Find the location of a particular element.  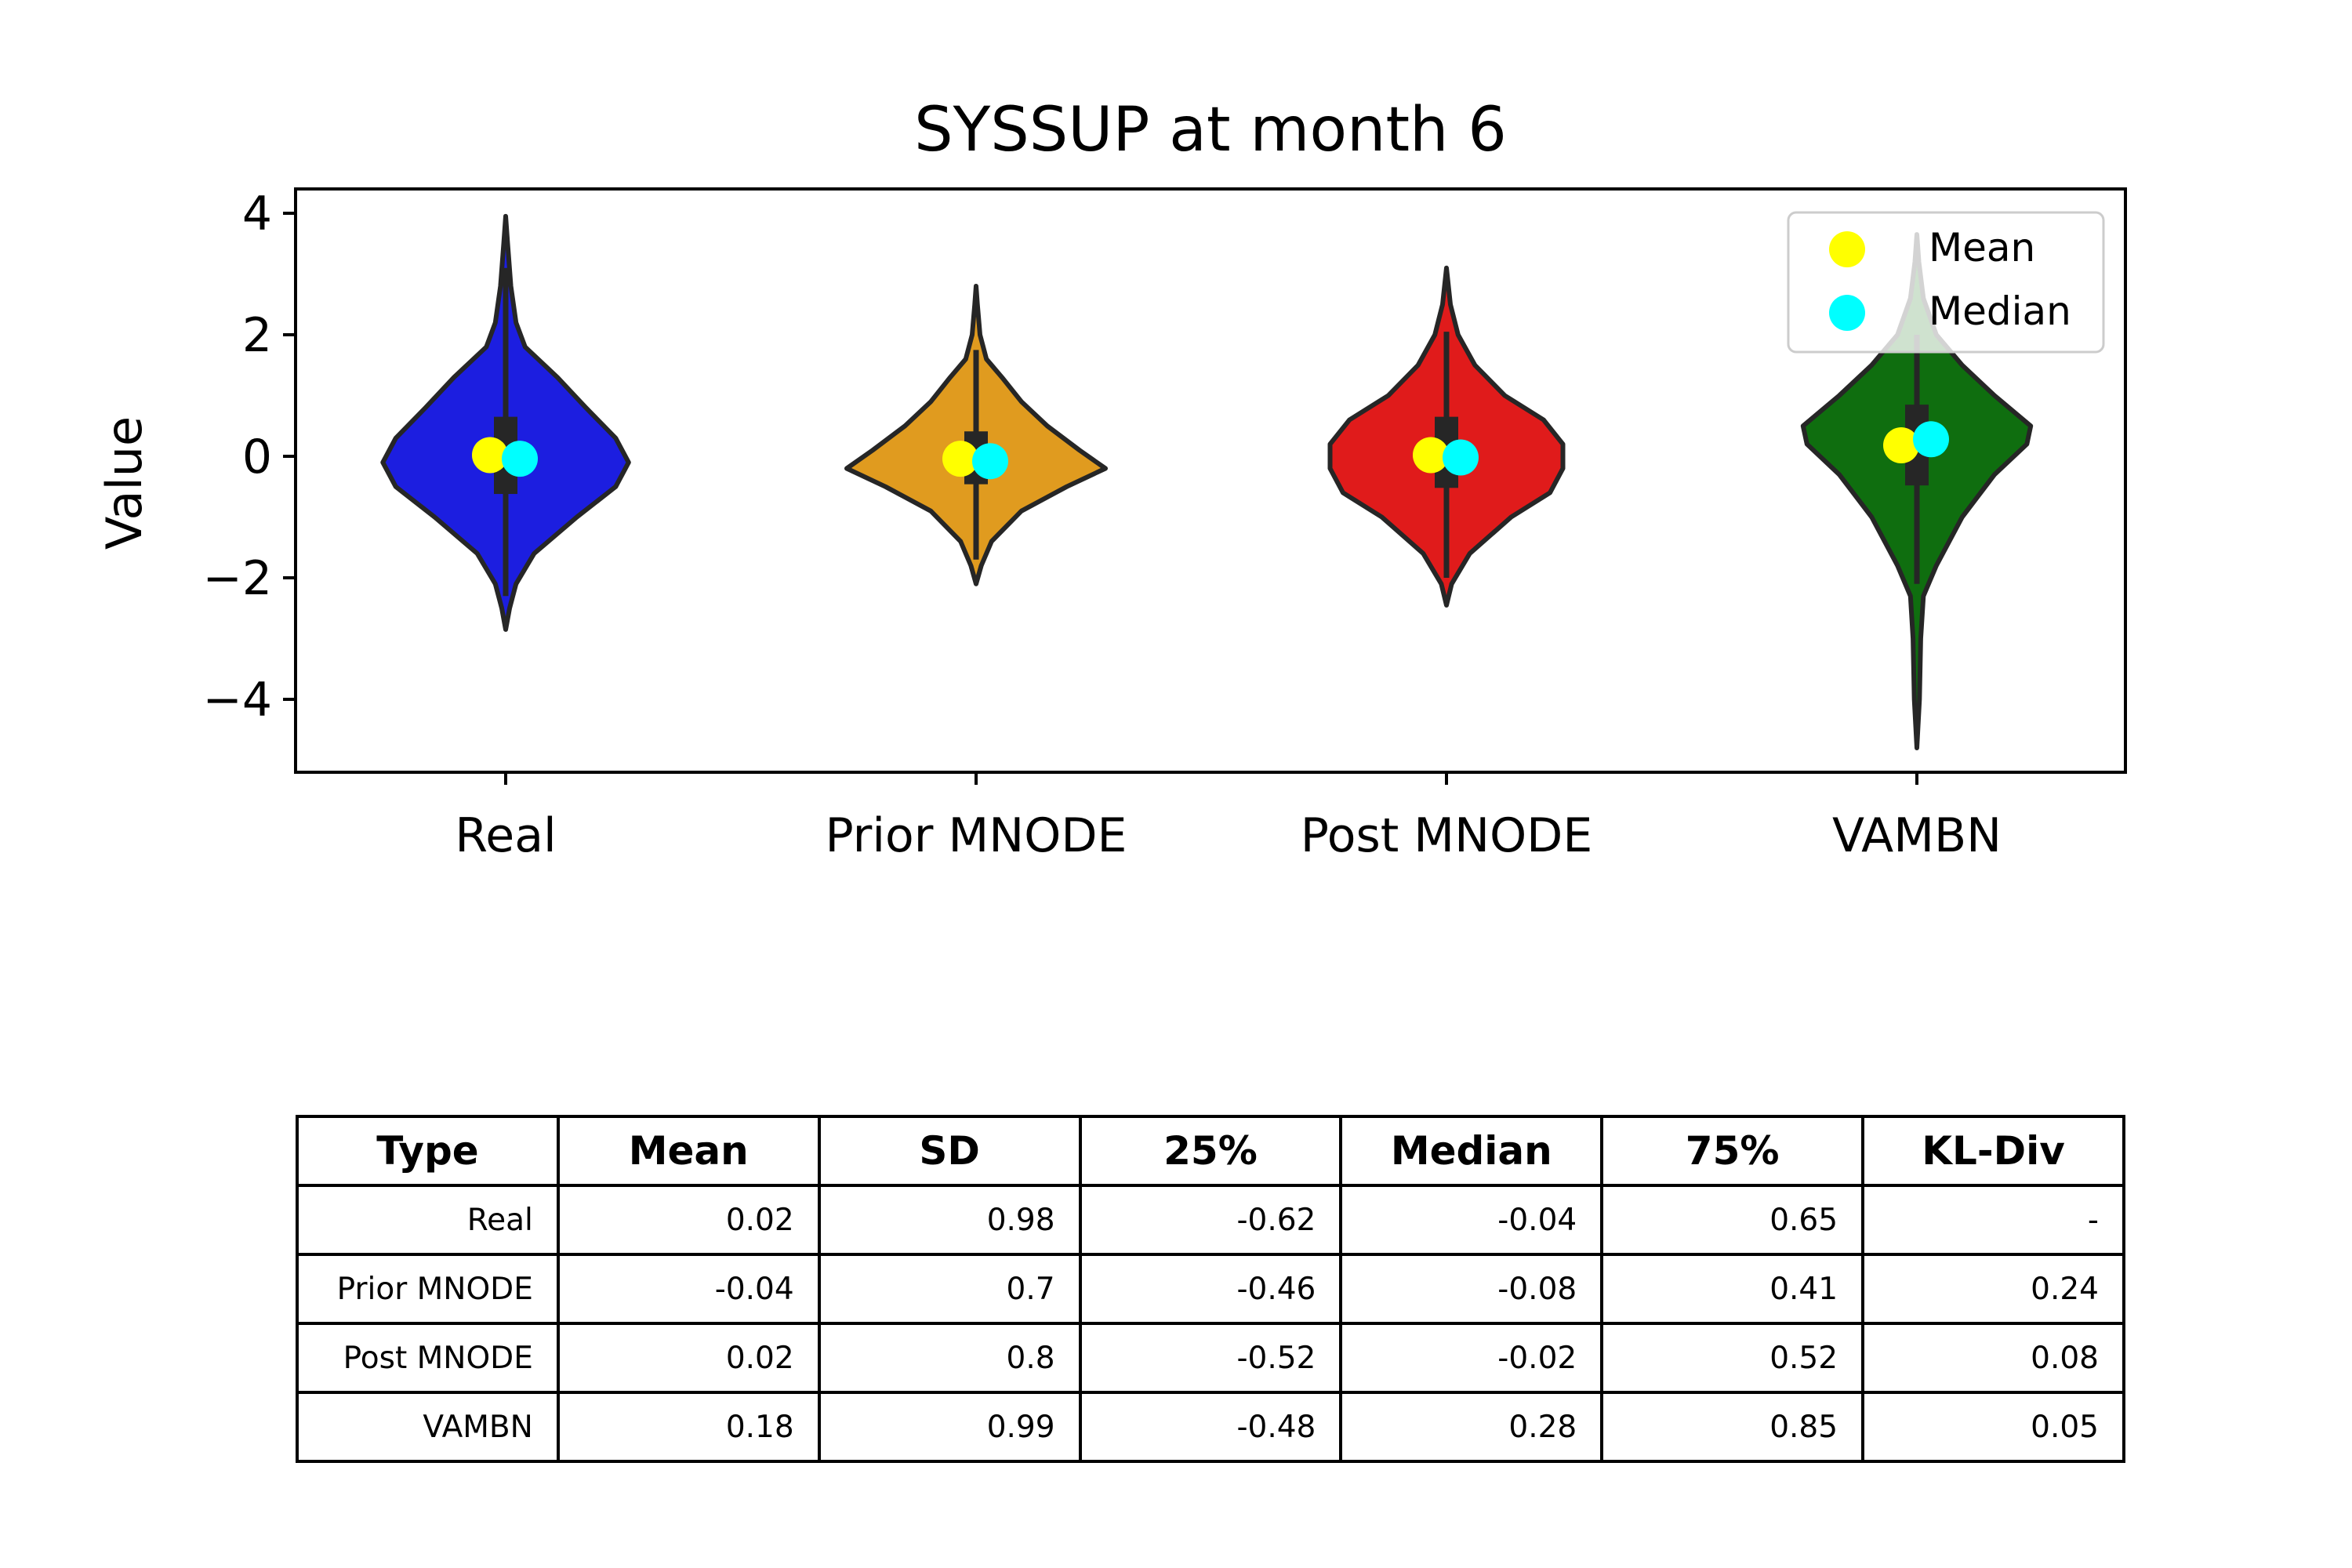

table-cell: -0.02 is located at coordinates (1471, 1358).